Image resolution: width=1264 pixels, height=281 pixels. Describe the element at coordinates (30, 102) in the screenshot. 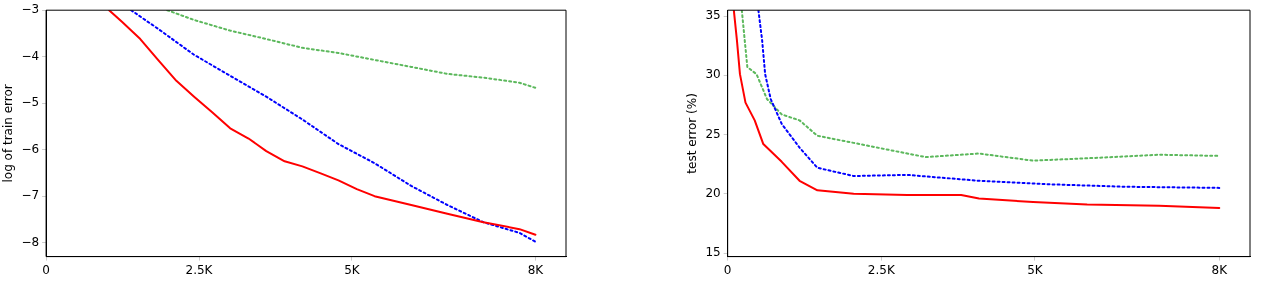

I see `y-tick-label: −5` at that location.